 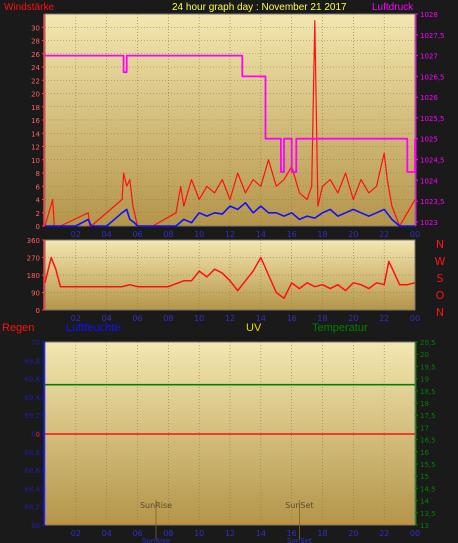 What do you see at coordinates (156, 505) in the screenshot?
I see `sun-marker-label: SunRise` at bounding box center [156, 505].